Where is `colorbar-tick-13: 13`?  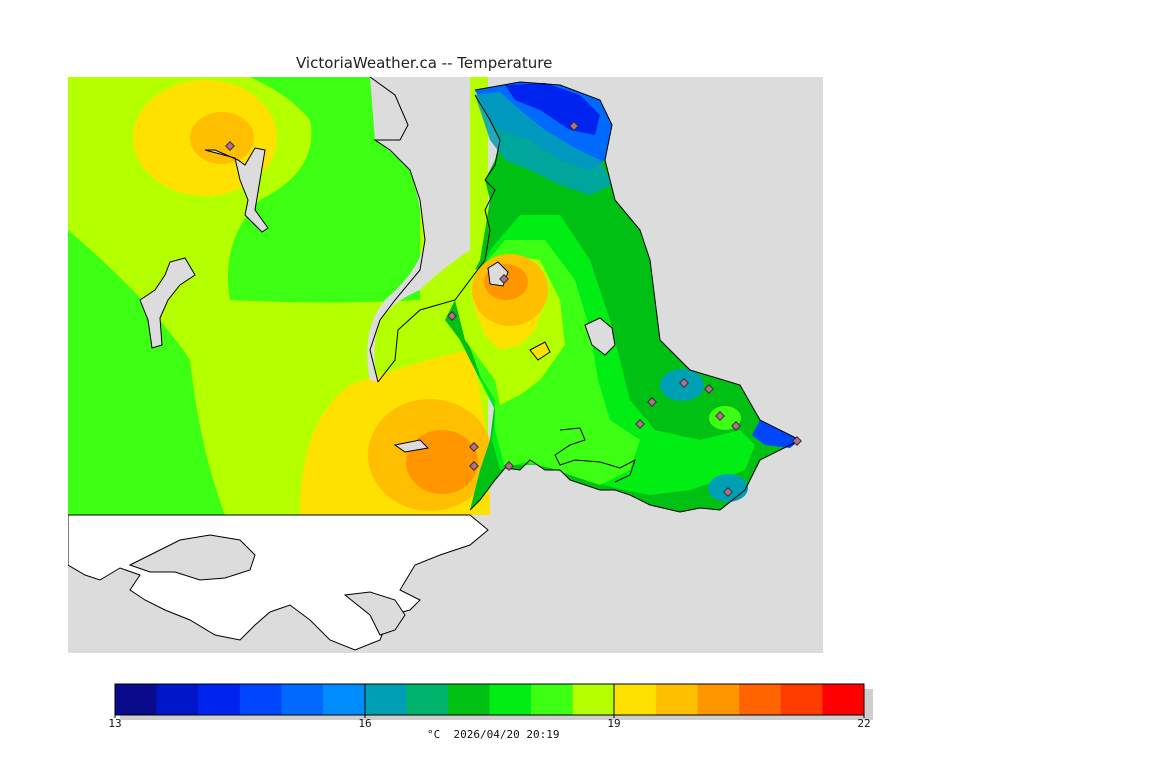
colorbar-tick-13: 13 is located at coordinates (115, 723).